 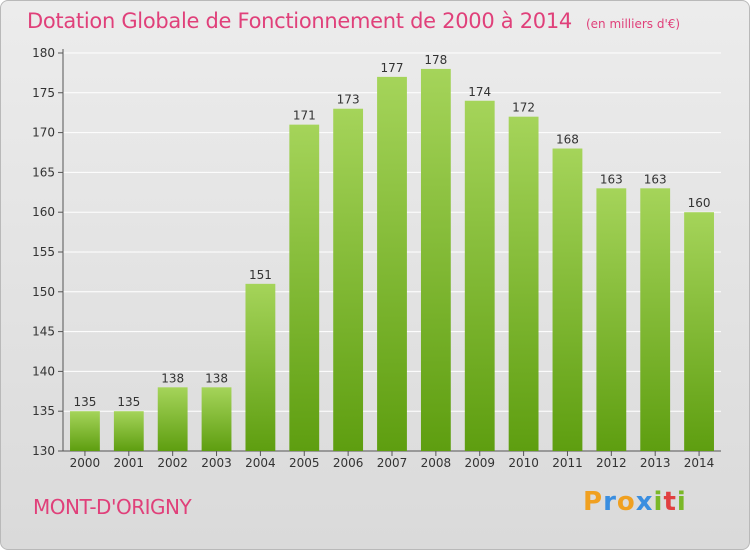 What do you see at coordinates (260, 463) in the screenshot?
I see `x-tick-label: 2004` at bounding box center [260, 463].